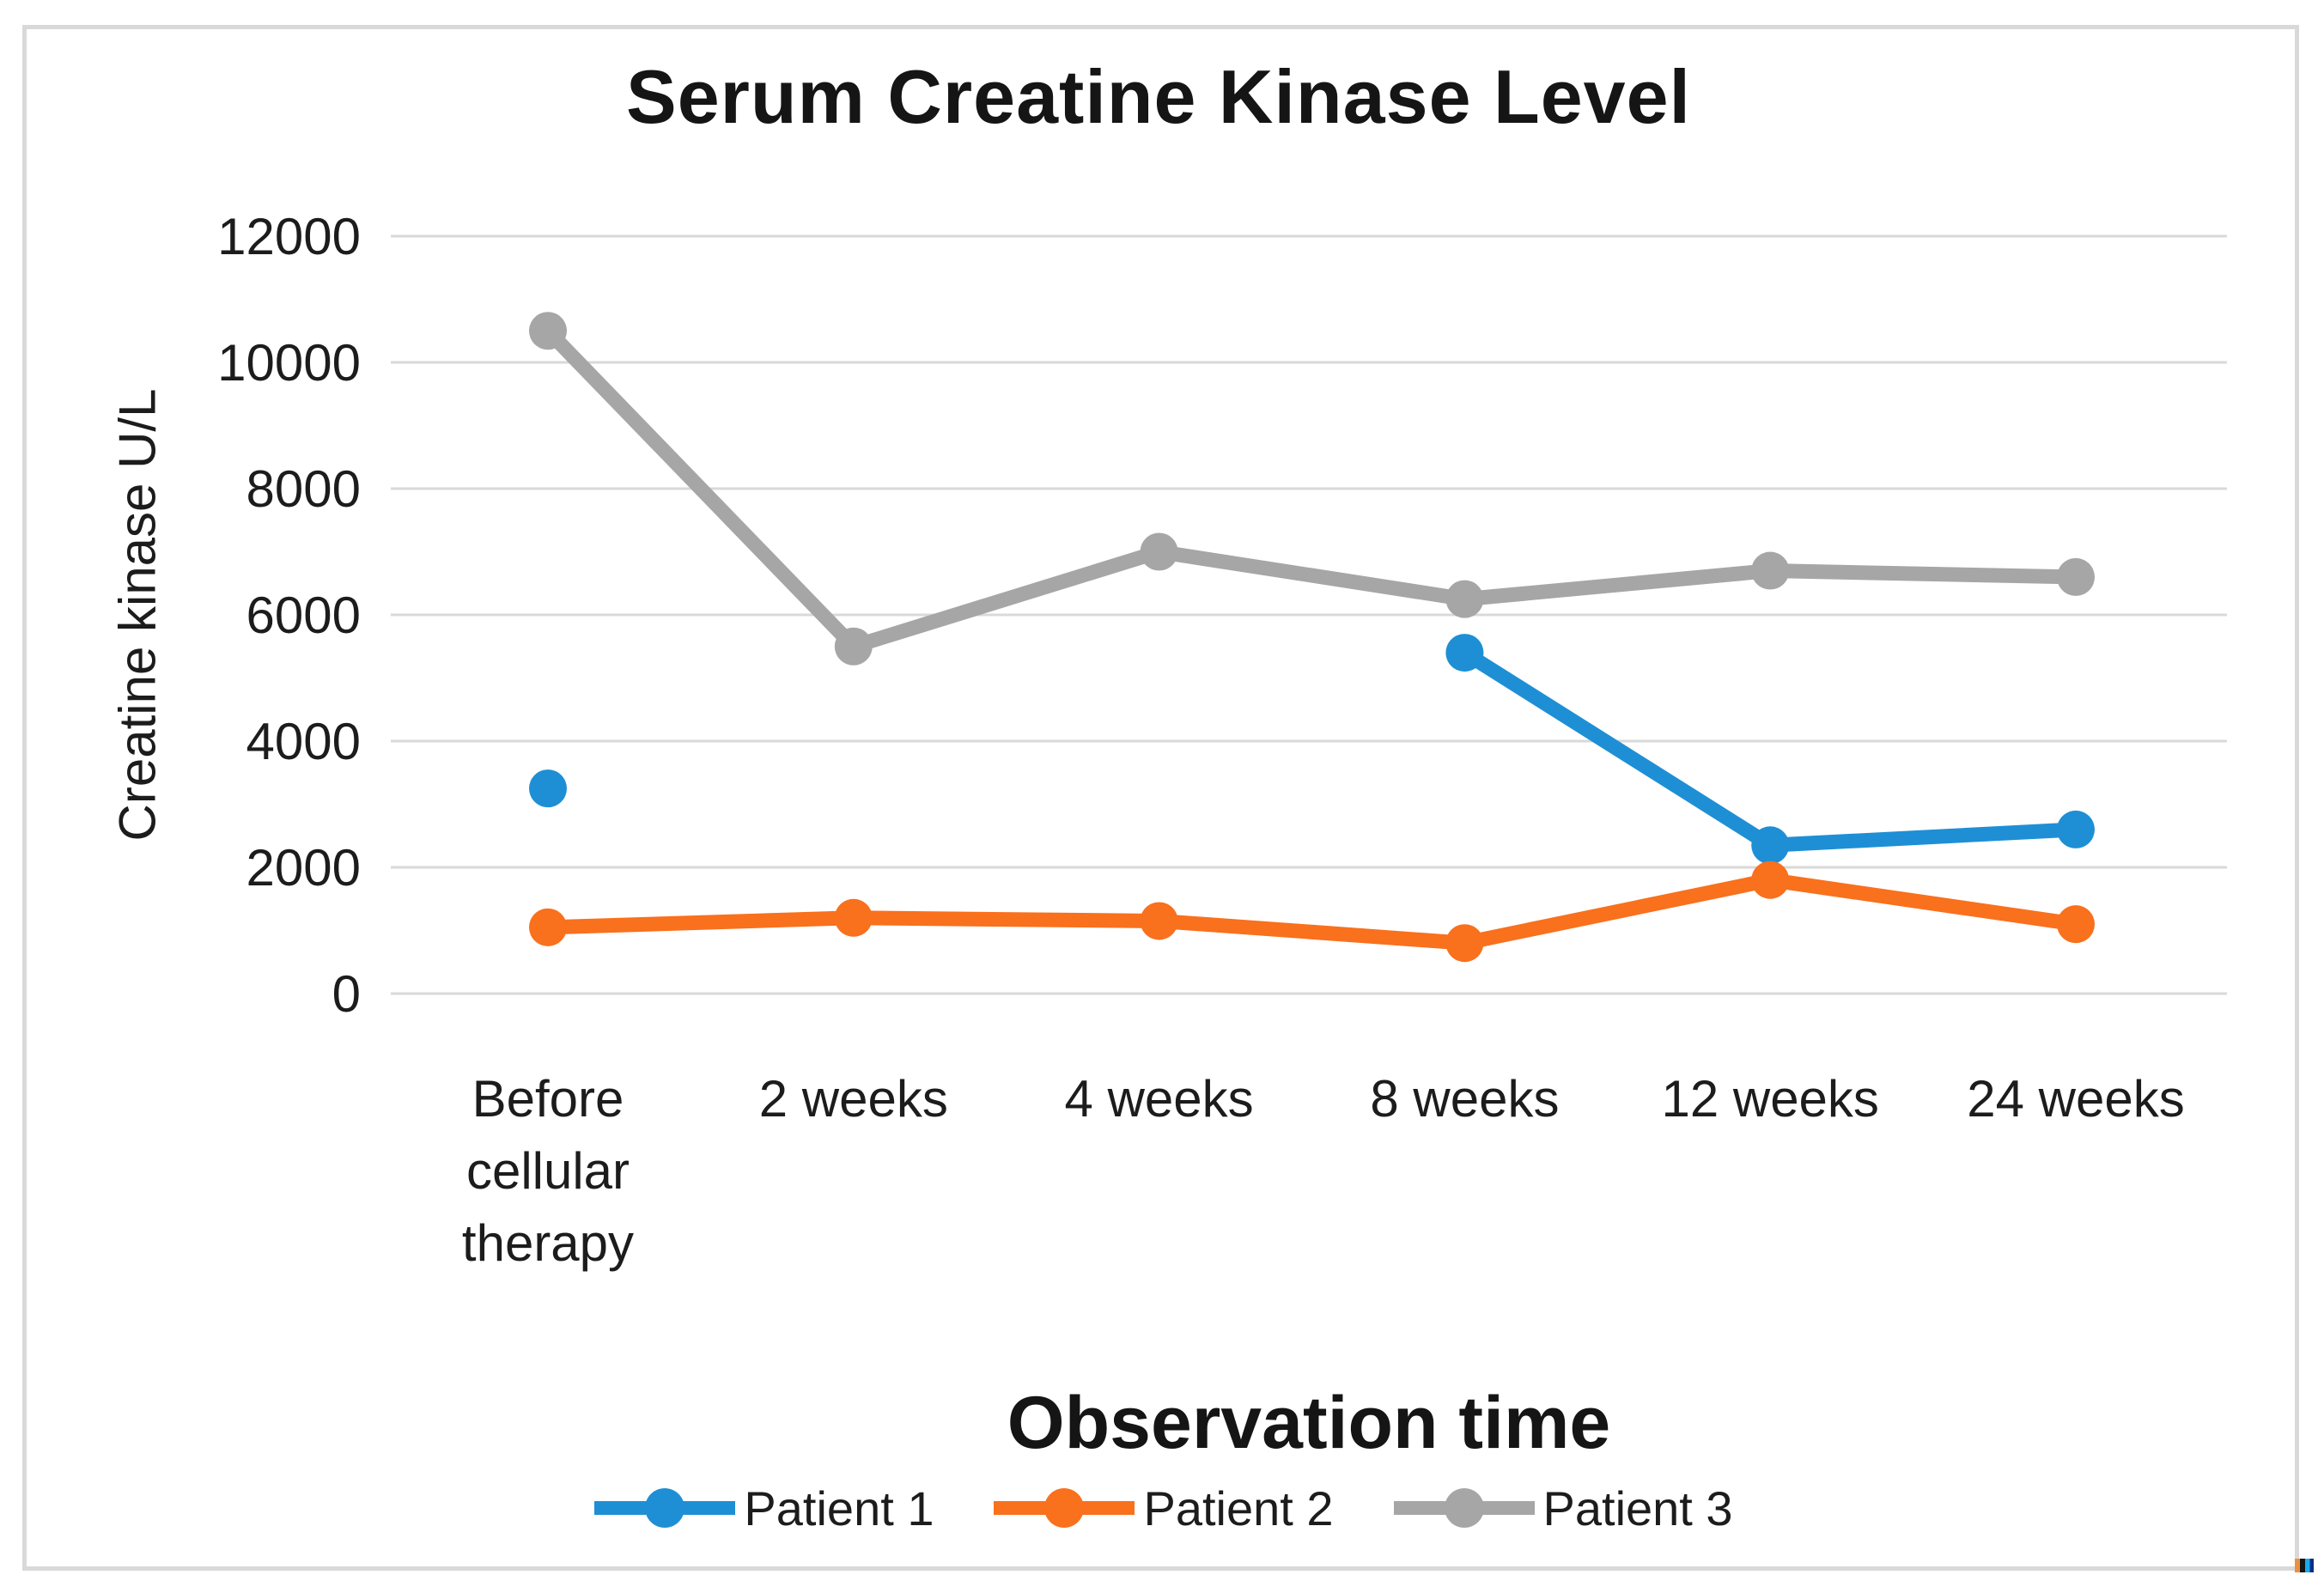  Describe the element at coordinates (1239, 1508) in the screenshot. I see `legend-label: Patient 2` at that location.